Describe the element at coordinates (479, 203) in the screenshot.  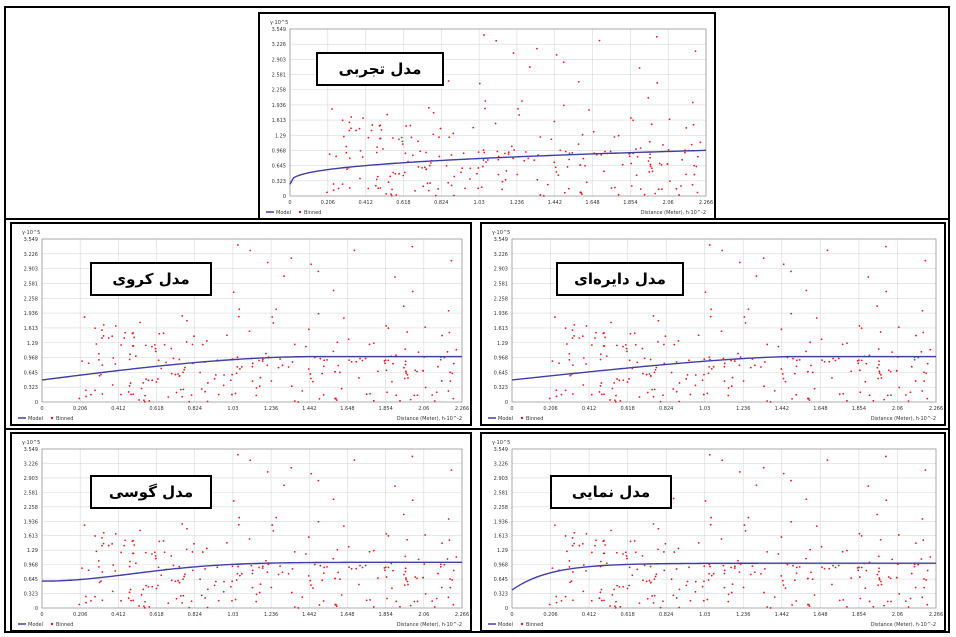
I see `x-tick-label: 1.03` at that location.